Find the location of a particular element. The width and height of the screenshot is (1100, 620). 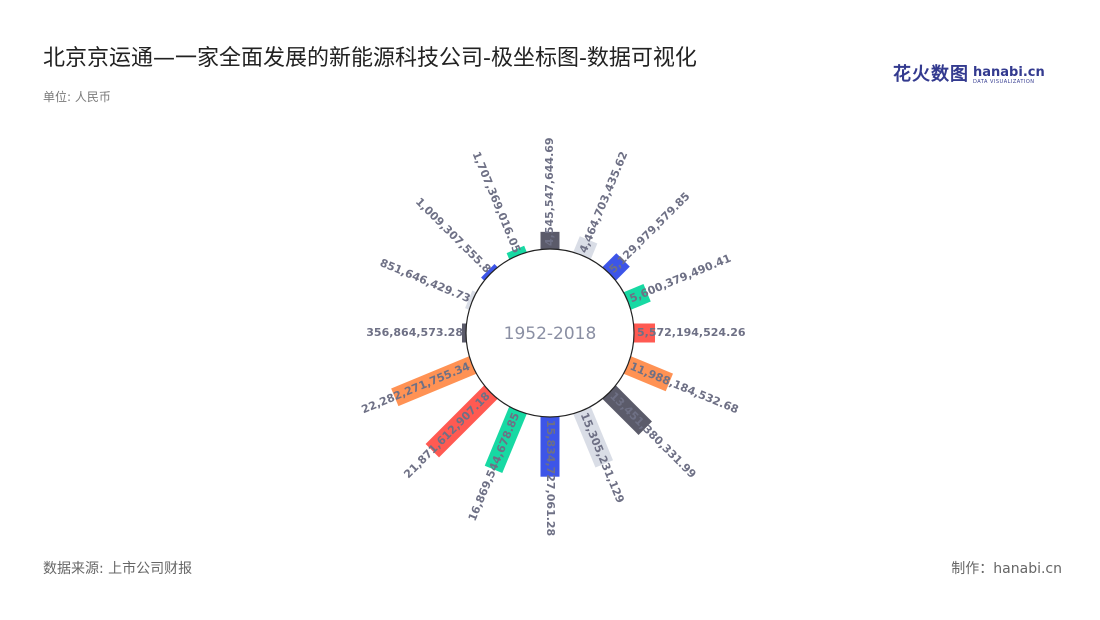

value-label: 11,988,184,532.68 is located at coordinates (684, 388).